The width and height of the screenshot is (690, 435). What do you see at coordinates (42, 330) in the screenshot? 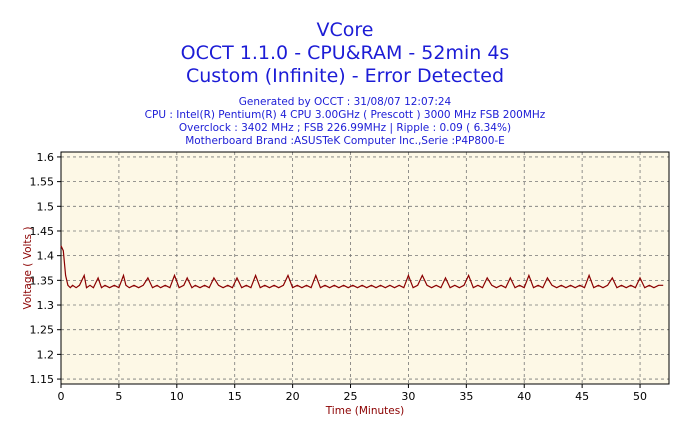
I see `y-tick-label: 1.25` at bounding box center [42, 330].